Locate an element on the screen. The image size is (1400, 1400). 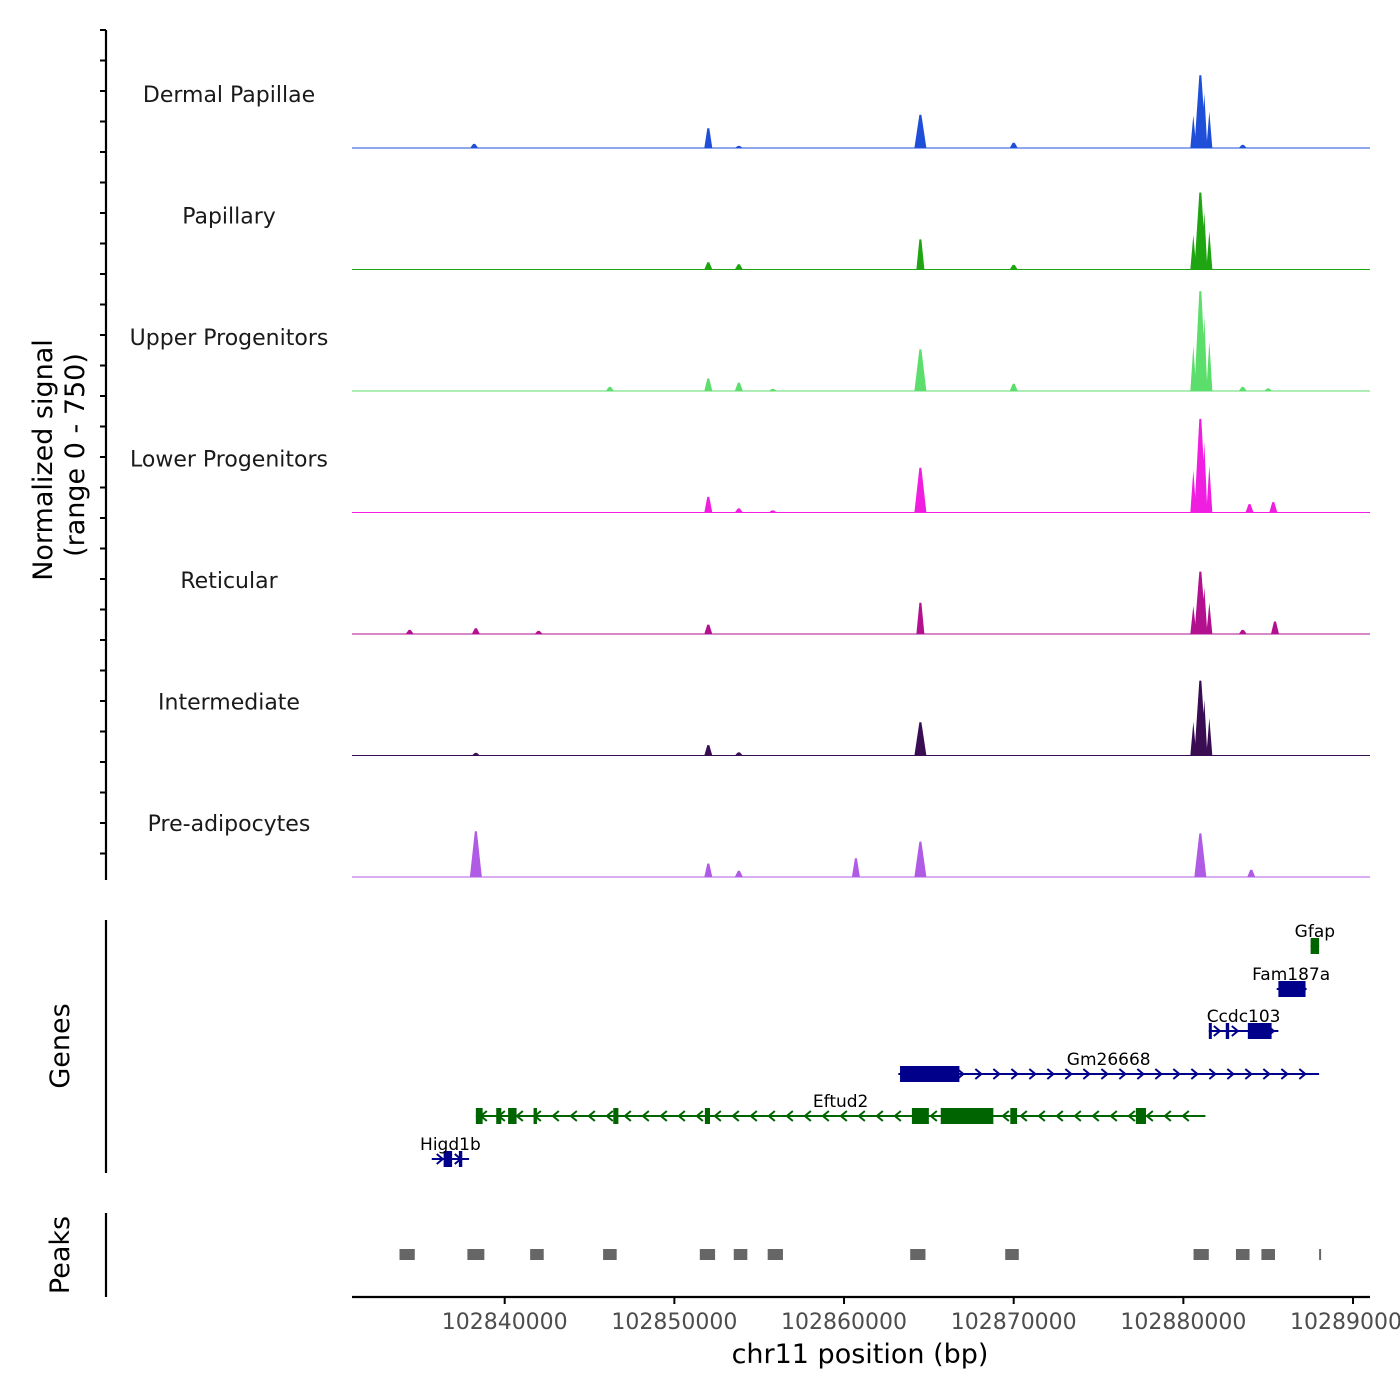
gene-label: Eftud2 is located at coordinates (840, 1102).